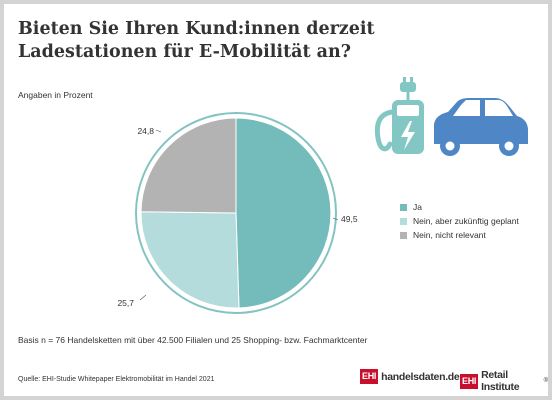  Describe the element at coordinates (500, 381) in the screenshot. I see `retail-institute-text: Retail Institute` at that location.